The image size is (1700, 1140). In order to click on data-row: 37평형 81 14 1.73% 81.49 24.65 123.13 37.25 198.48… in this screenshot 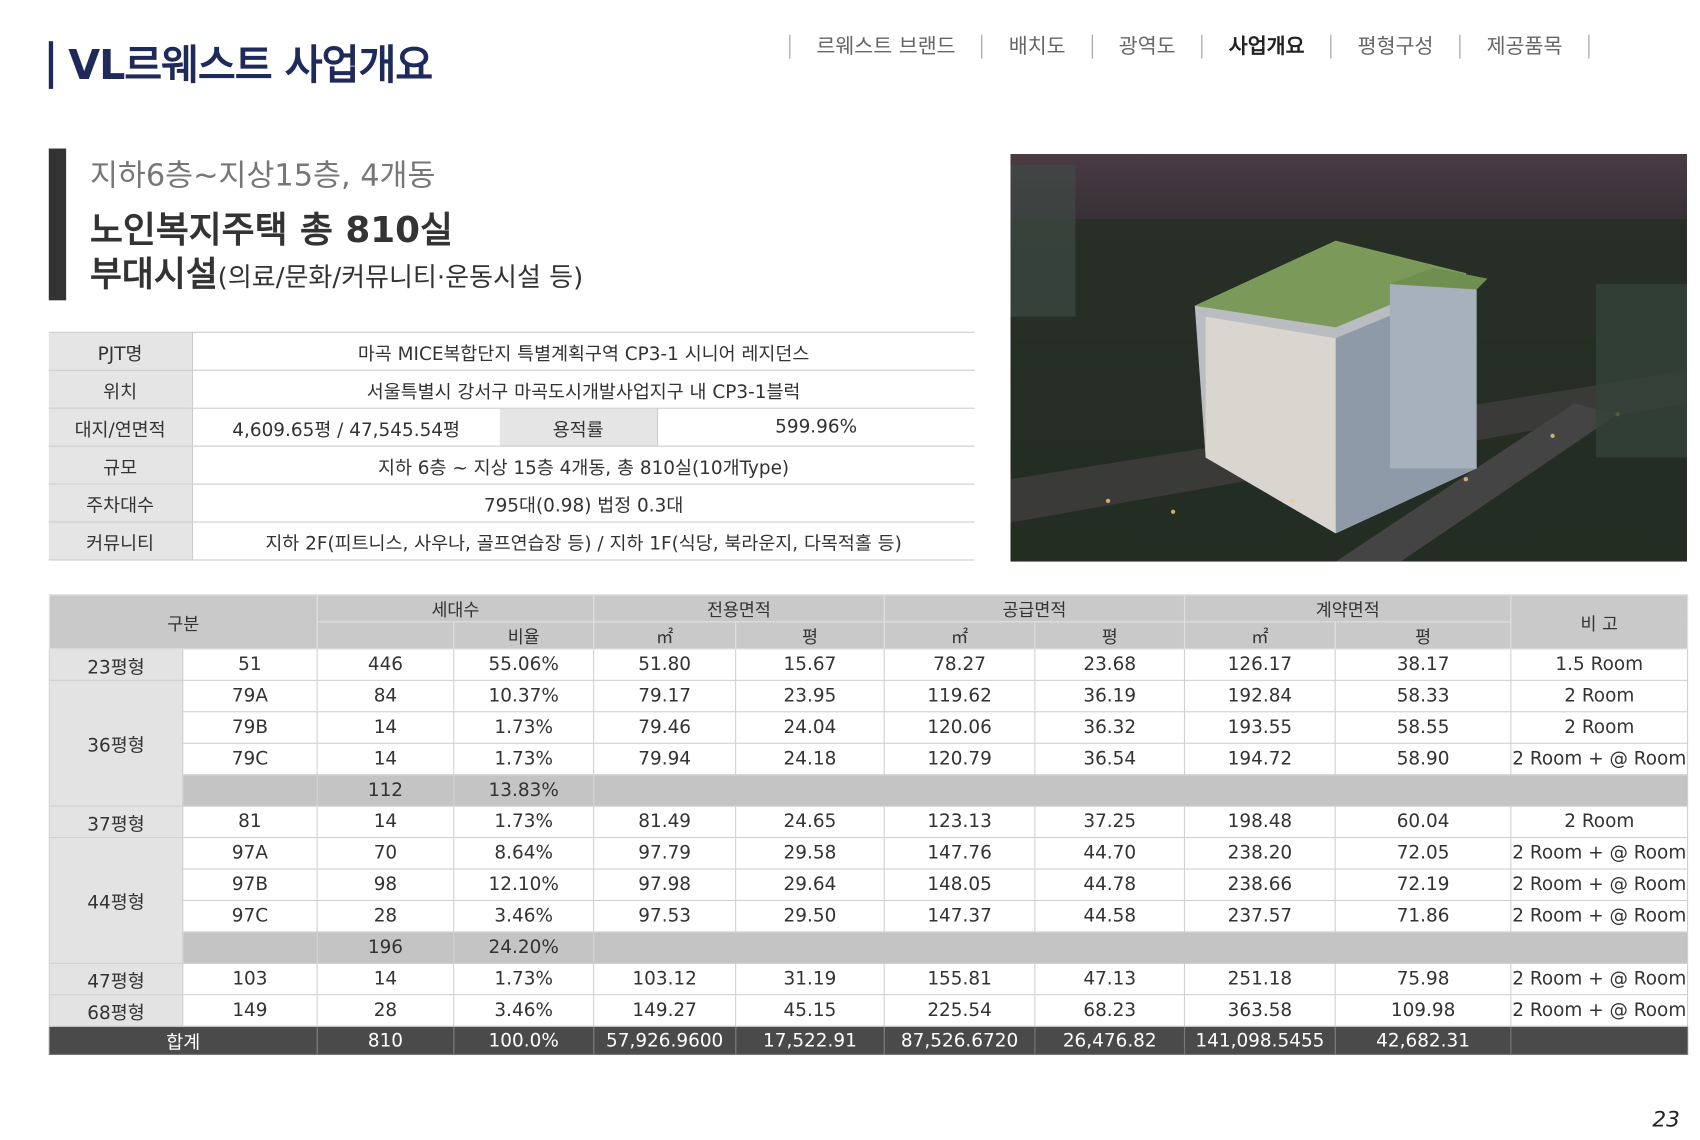, I will do `click(868, 822)`.